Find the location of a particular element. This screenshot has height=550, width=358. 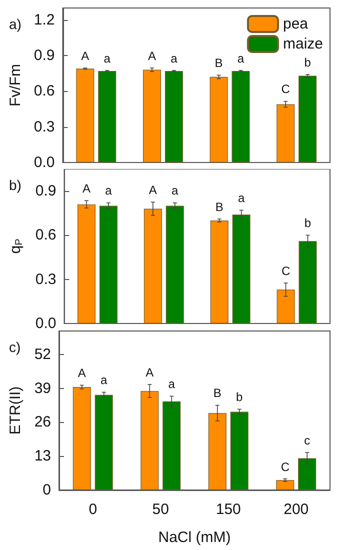

x-tick-label: 0 is located at coordinates (93, 509).